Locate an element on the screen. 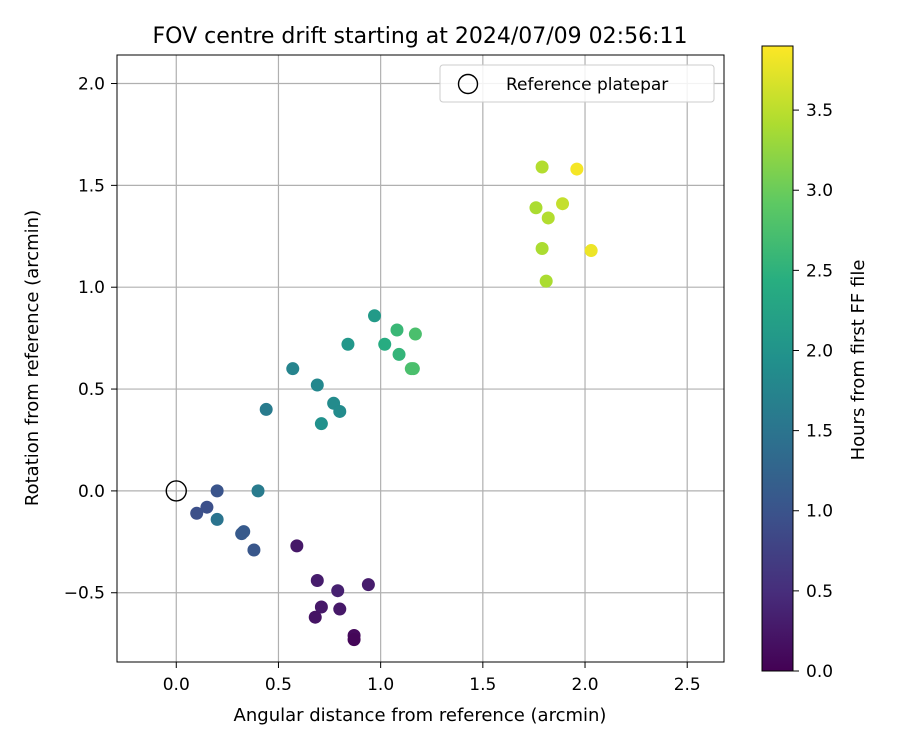 The image size is (900, 755). reference-platepar-marker is located at coordinates (176, 491).